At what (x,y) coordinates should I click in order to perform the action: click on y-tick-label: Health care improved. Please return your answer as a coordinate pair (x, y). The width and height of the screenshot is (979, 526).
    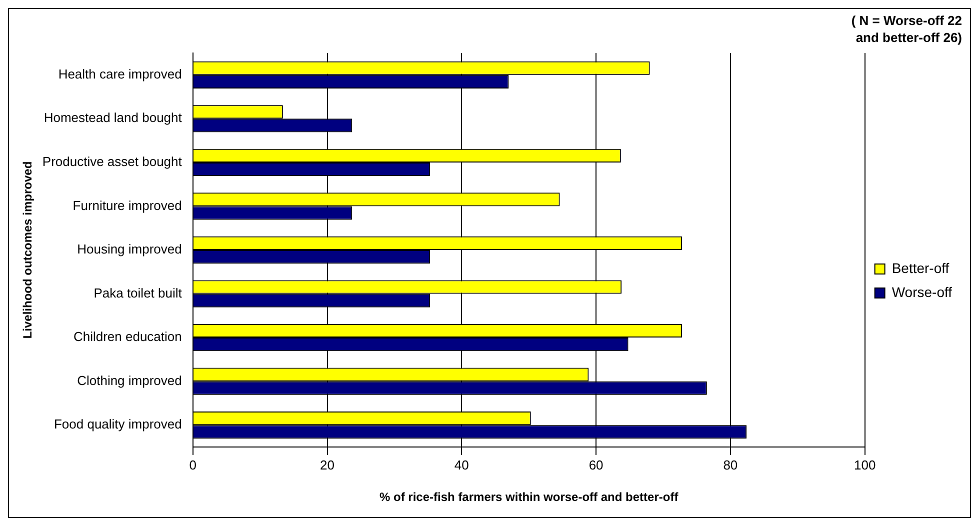
    Looking at the image, I should click on (120, 74).